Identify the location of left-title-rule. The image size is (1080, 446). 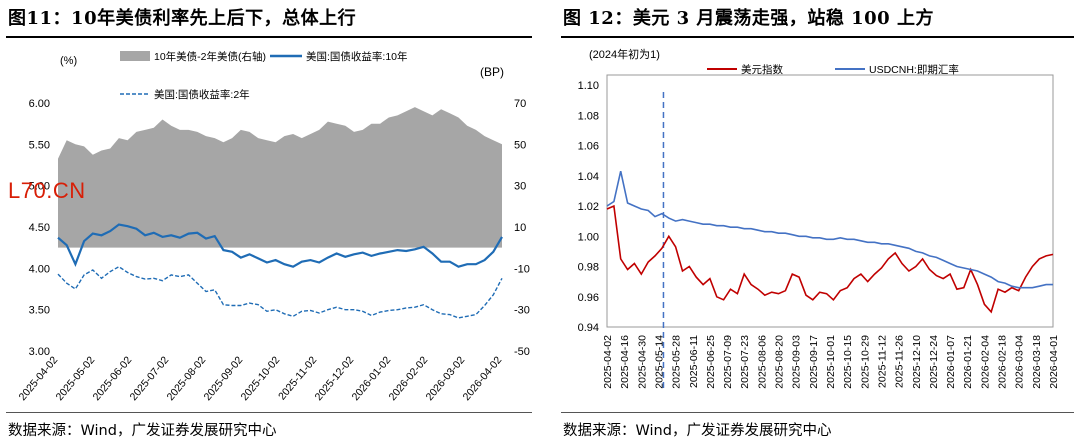
(269, 37).